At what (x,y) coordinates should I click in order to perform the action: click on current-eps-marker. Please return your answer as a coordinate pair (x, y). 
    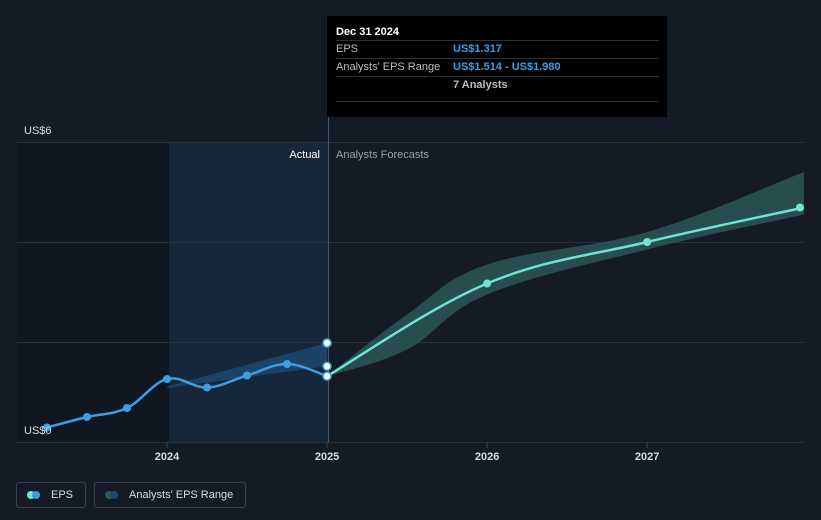
    Looking at the image, I should click on (327, 376).